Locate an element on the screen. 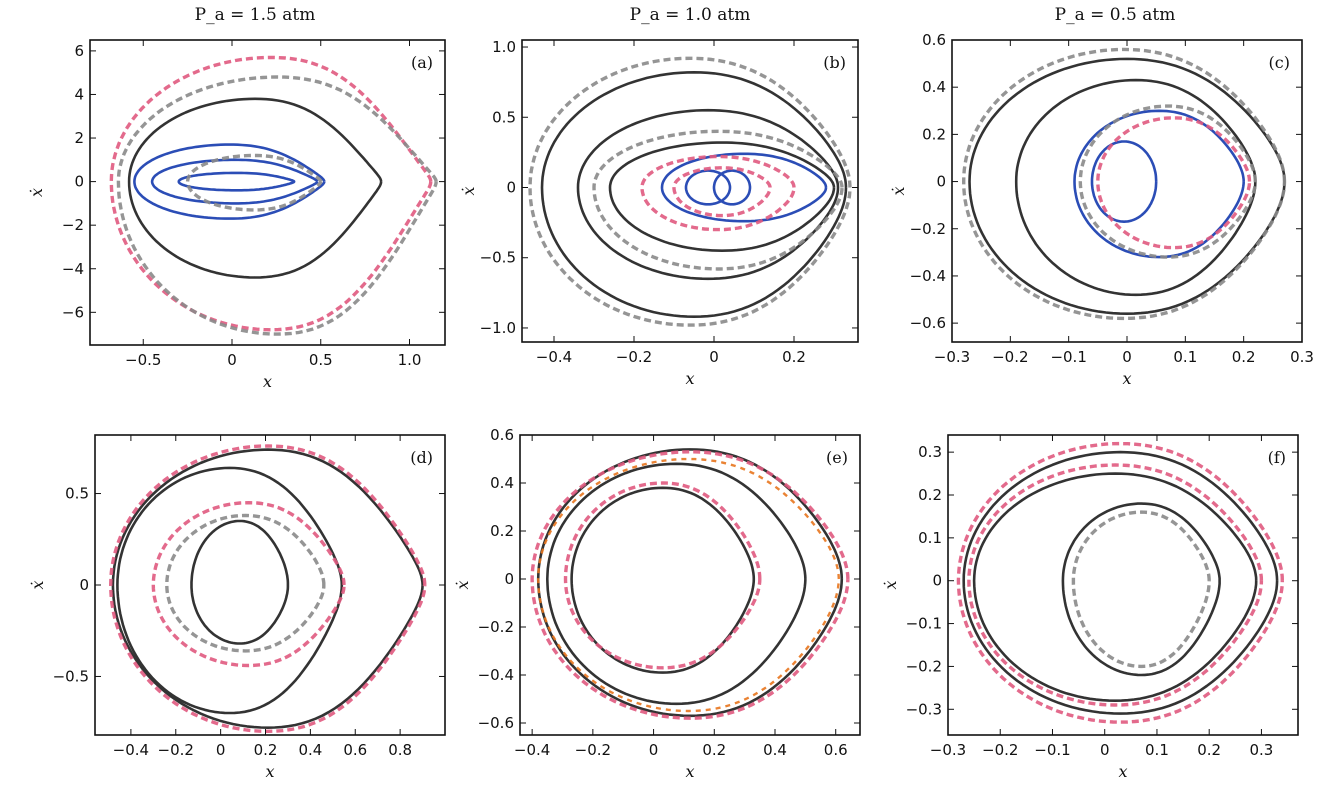 Image resolution: width=1339 pixels, height=787 pixels. panel-label: (a) is located at coordinates (422, 62).